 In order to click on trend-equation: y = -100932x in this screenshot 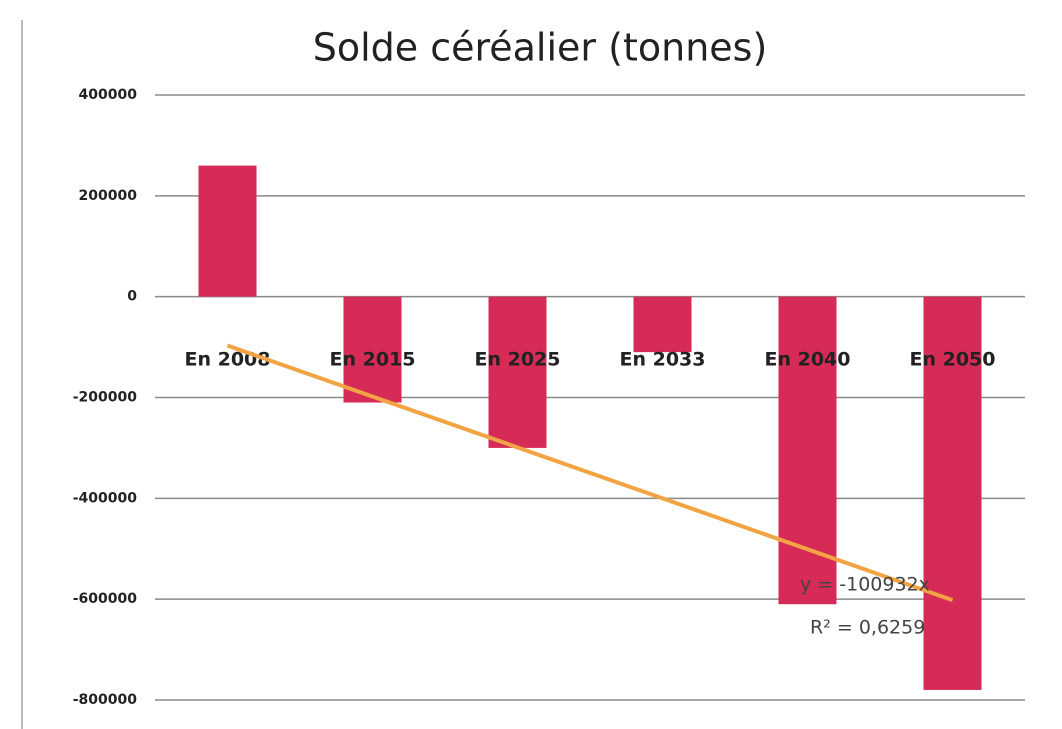, I will do `click(865, 585)`.